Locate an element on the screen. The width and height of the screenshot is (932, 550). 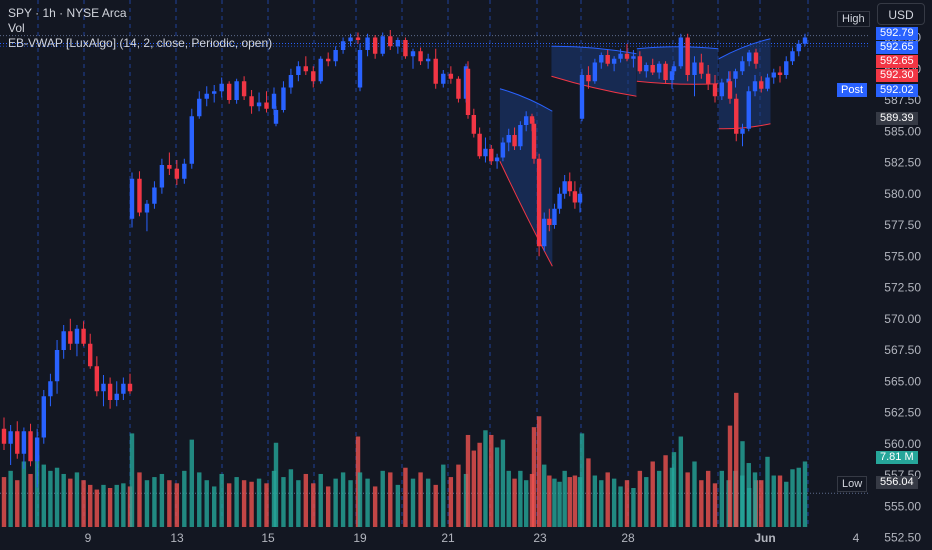
y-axis-label-5: 580.00 is located at coordinates (902, 194).